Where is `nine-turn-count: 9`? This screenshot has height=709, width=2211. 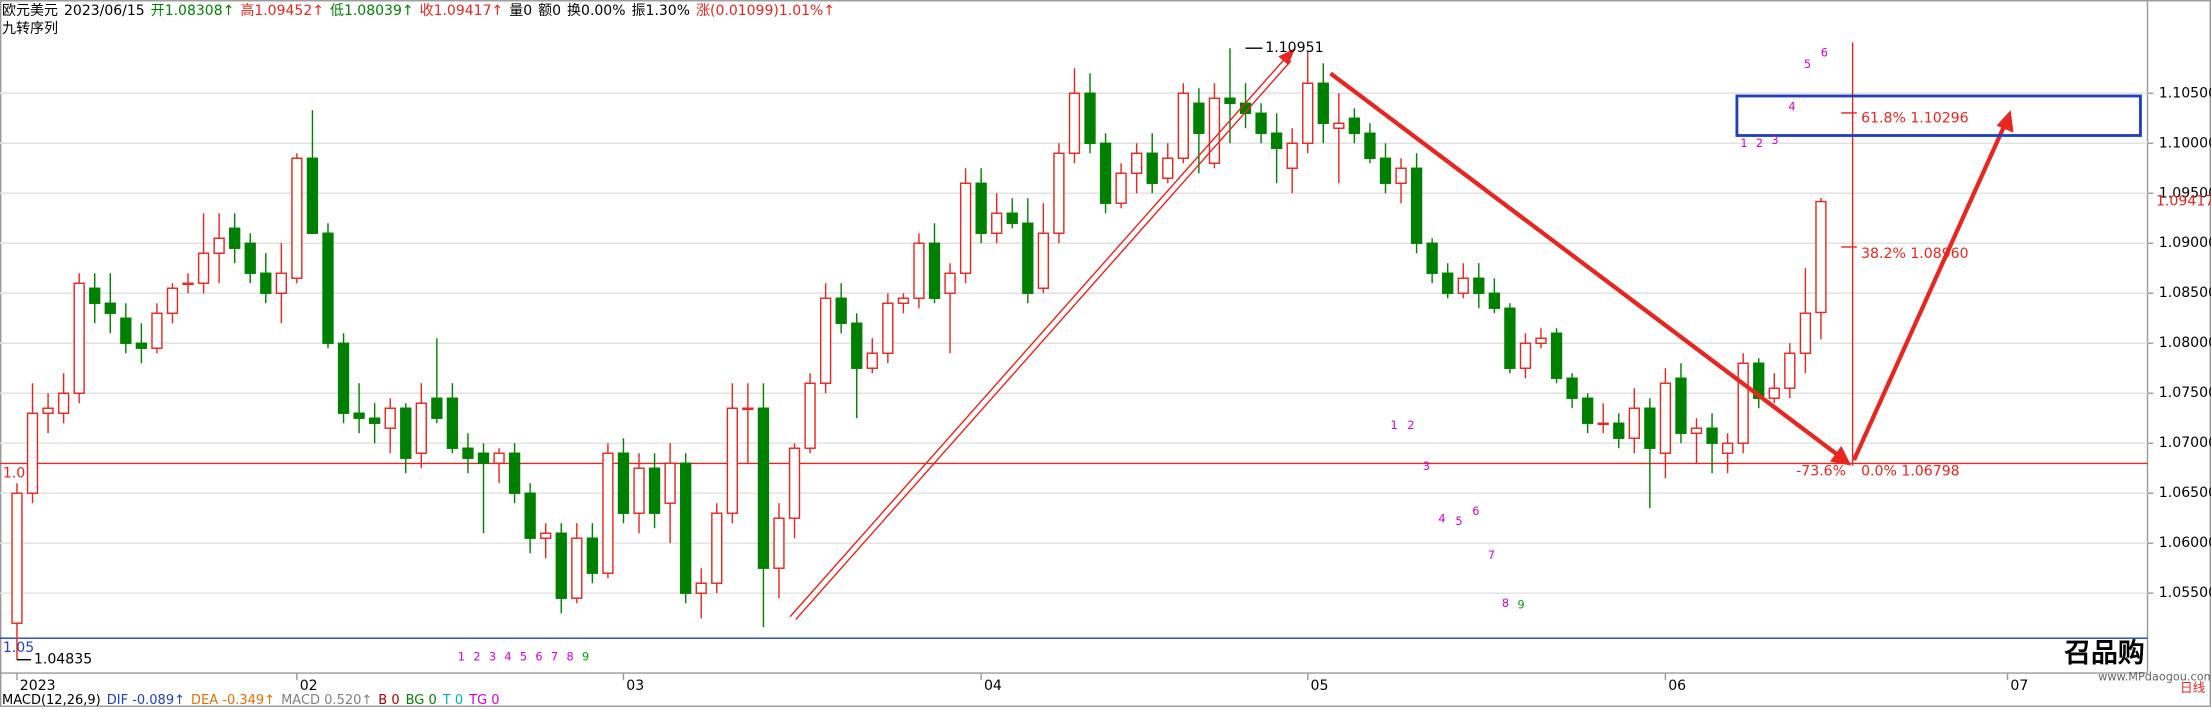 nine-turn-count: 9 is located at coordinates (1520, 604).